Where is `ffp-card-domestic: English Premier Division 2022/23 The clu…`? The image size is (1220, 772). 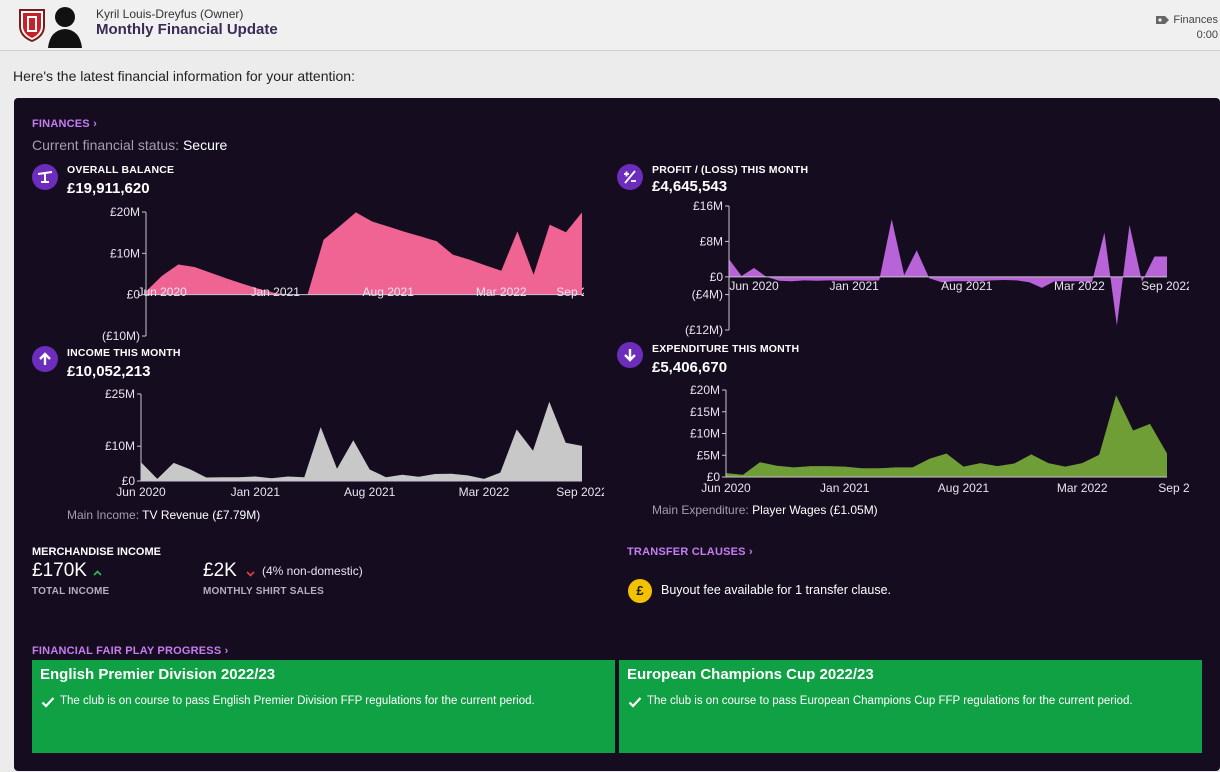
ffp-card-domestic: English Premier Division 2022/23 The clu… is located at coordinates (323, 706).